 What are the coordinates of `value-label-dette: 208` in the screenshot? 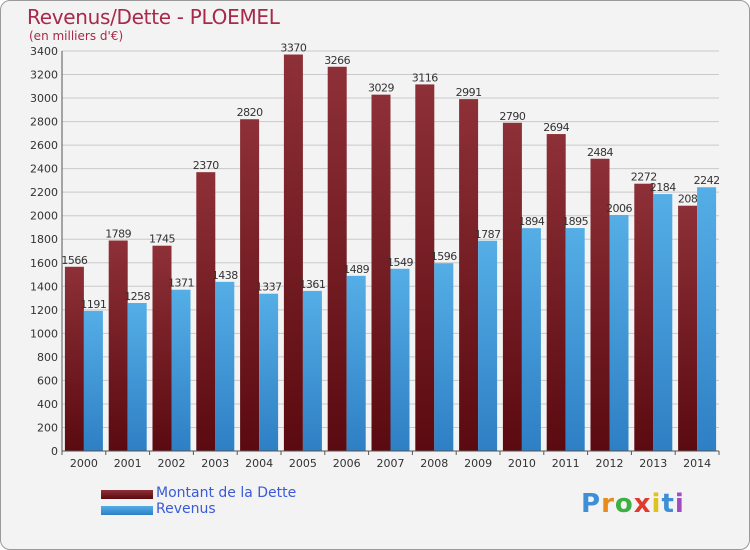 It's located at (688, 199).